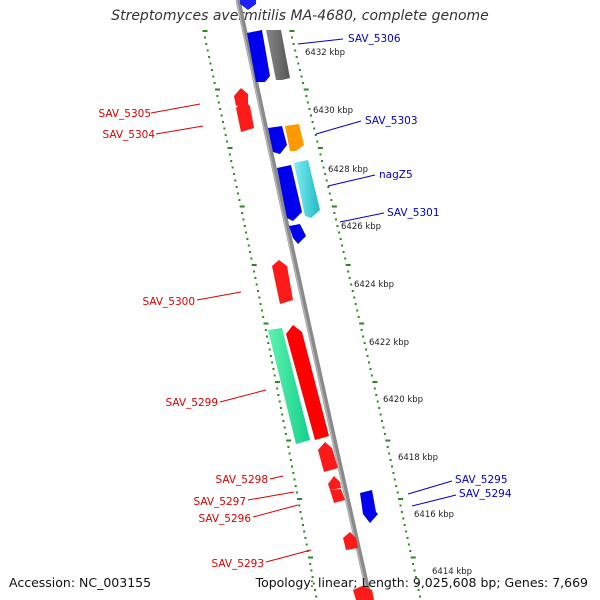 This screenshot has height=600, width=600. What do you see at coordinates (124, 114) in the screenshot?
I see `gene-label: SAV_5305` at bounding box center [124, 114].